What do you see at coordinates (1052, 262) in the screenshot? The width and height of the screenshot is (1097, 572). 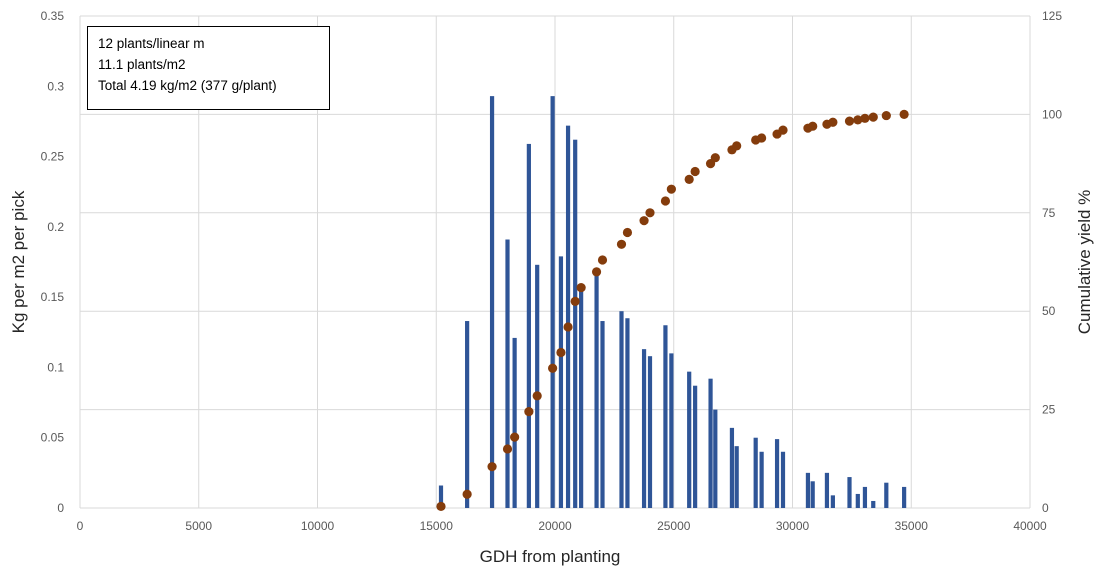 I see `y2-axis-ticks: 0 25 50 75 100 125` at bounding box center [1052, 262].